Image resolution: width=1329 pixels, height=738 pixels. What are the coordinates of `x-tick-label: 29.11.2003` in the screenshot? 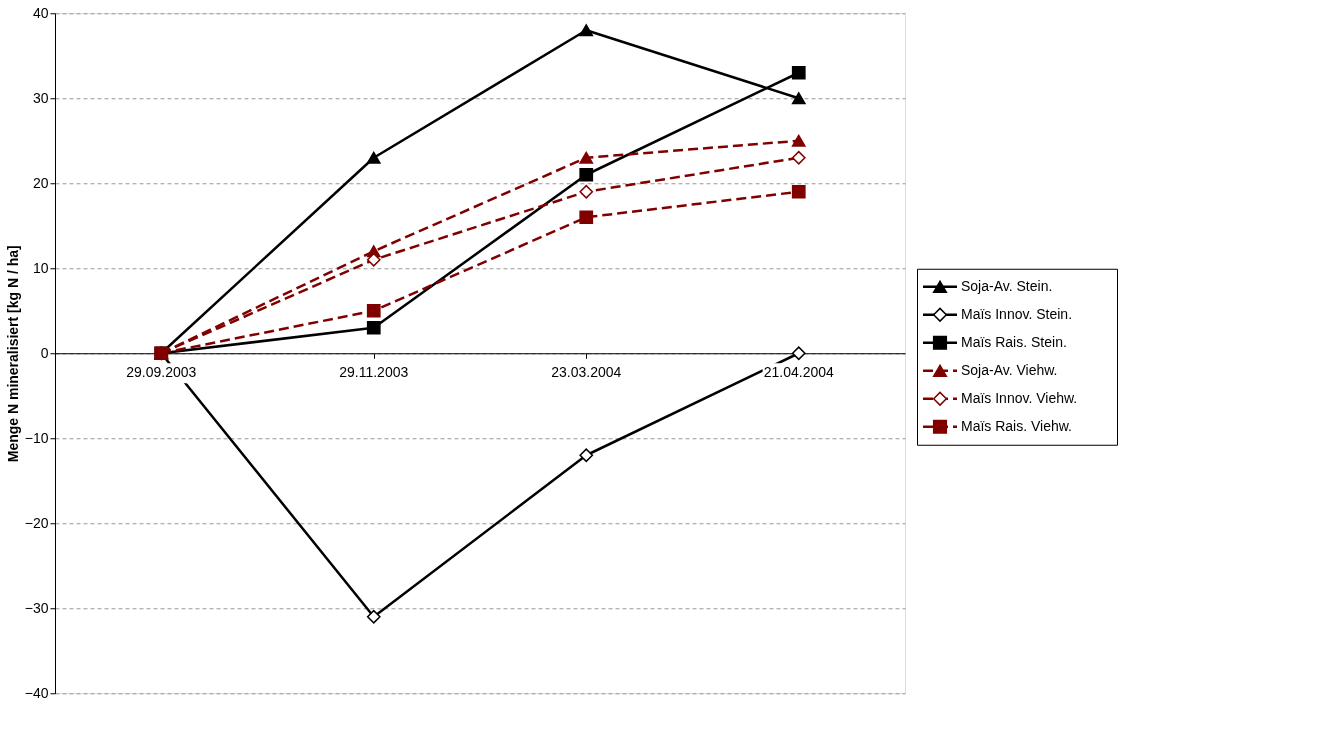 It's located at (374, 372).